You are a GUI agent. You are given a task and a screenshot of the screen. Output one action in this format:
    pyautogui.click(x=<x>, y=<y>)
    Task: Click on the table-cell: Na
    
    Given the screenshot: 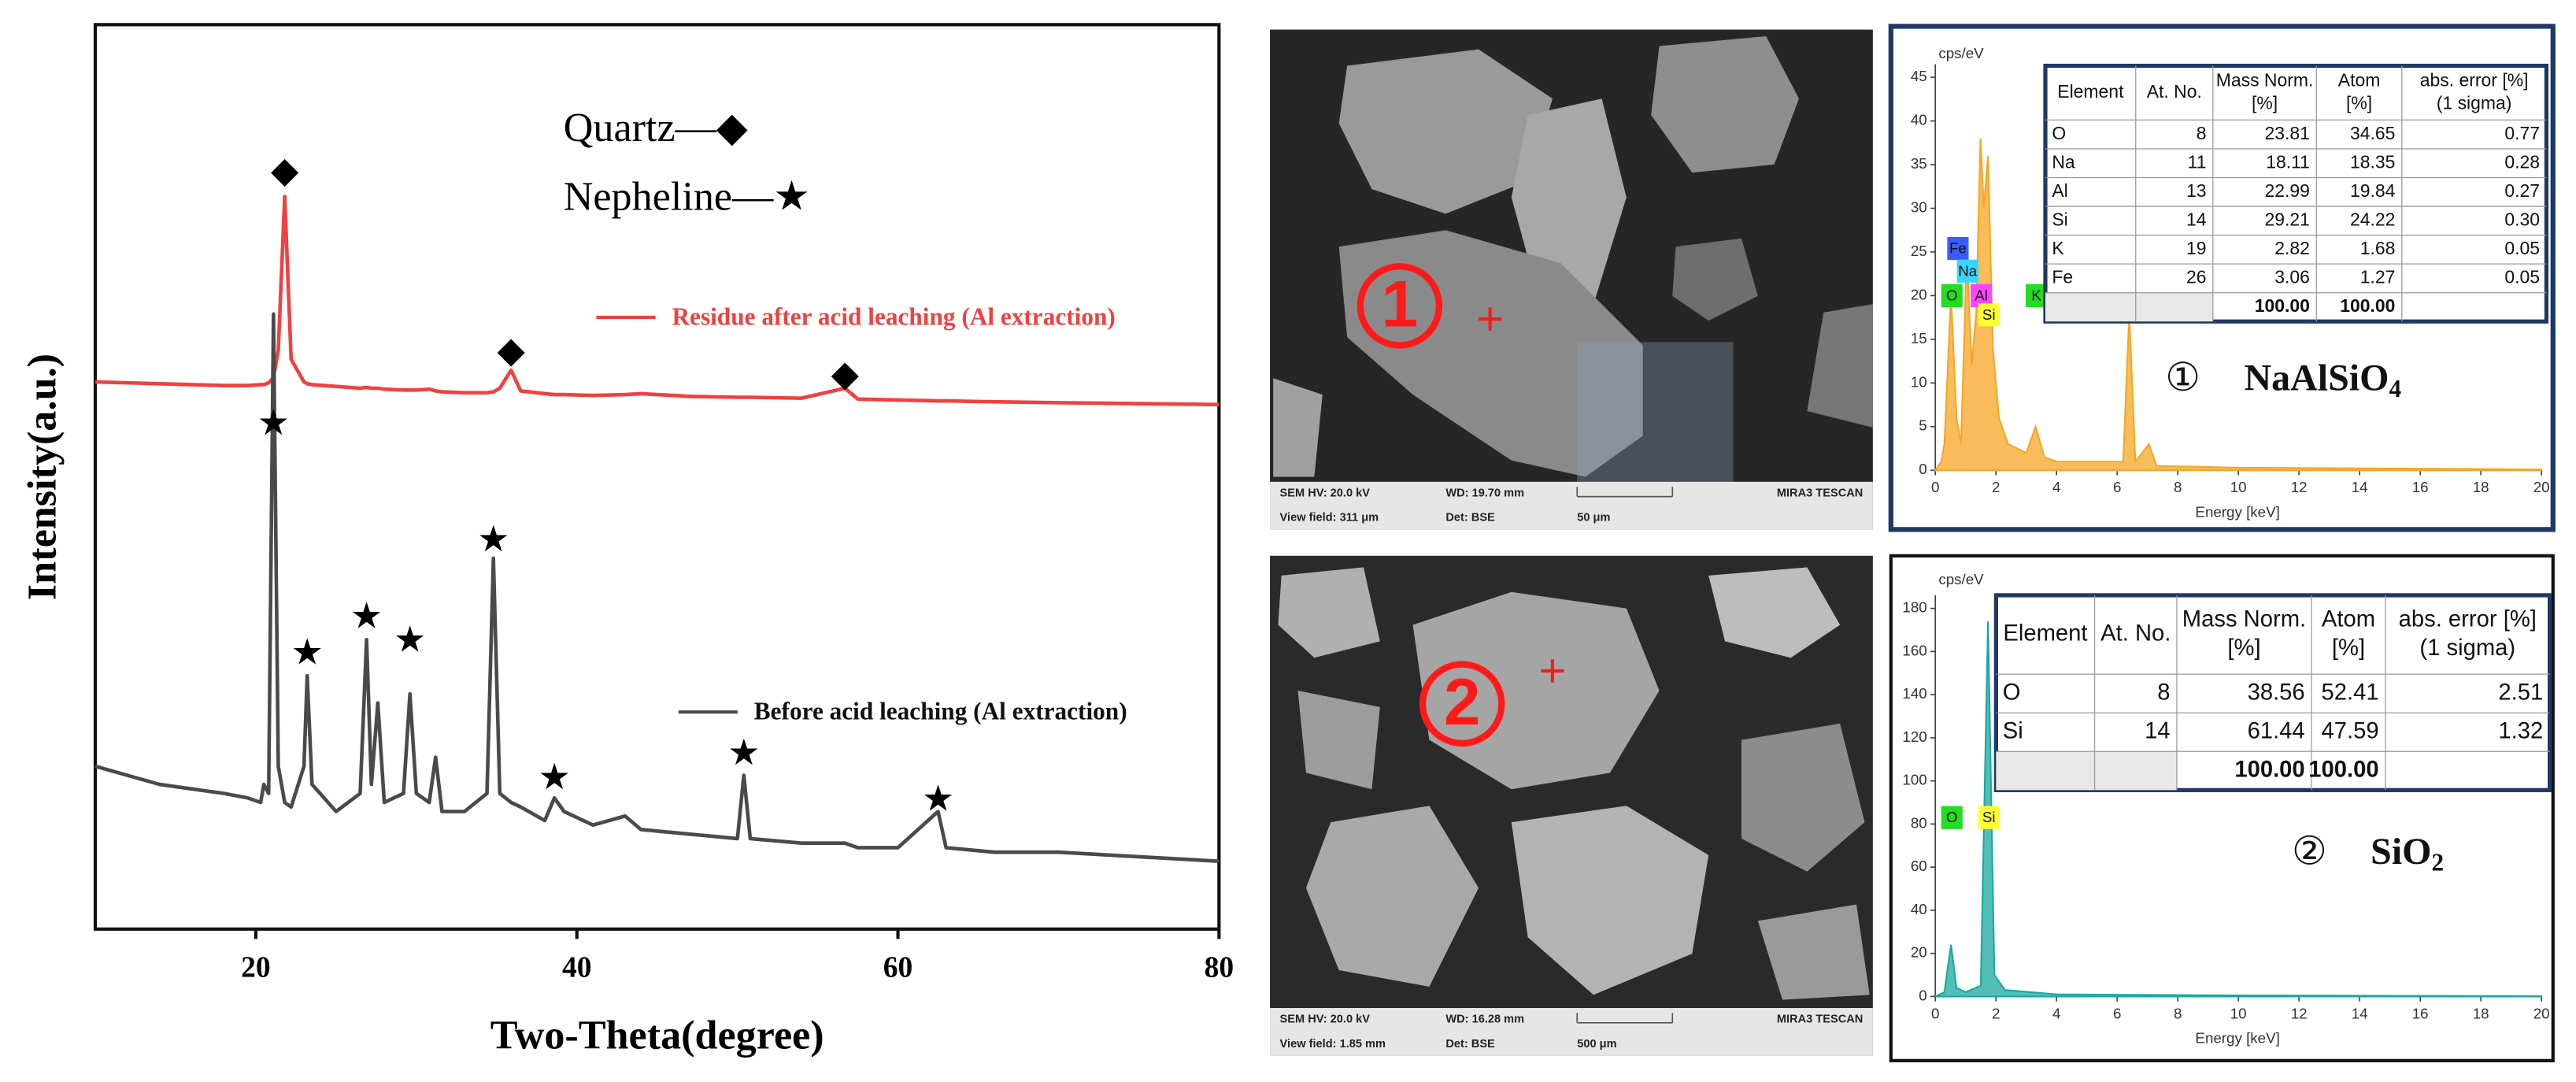 What is the action you would take?
    pyautogui.click(x=2063, y=161)
    